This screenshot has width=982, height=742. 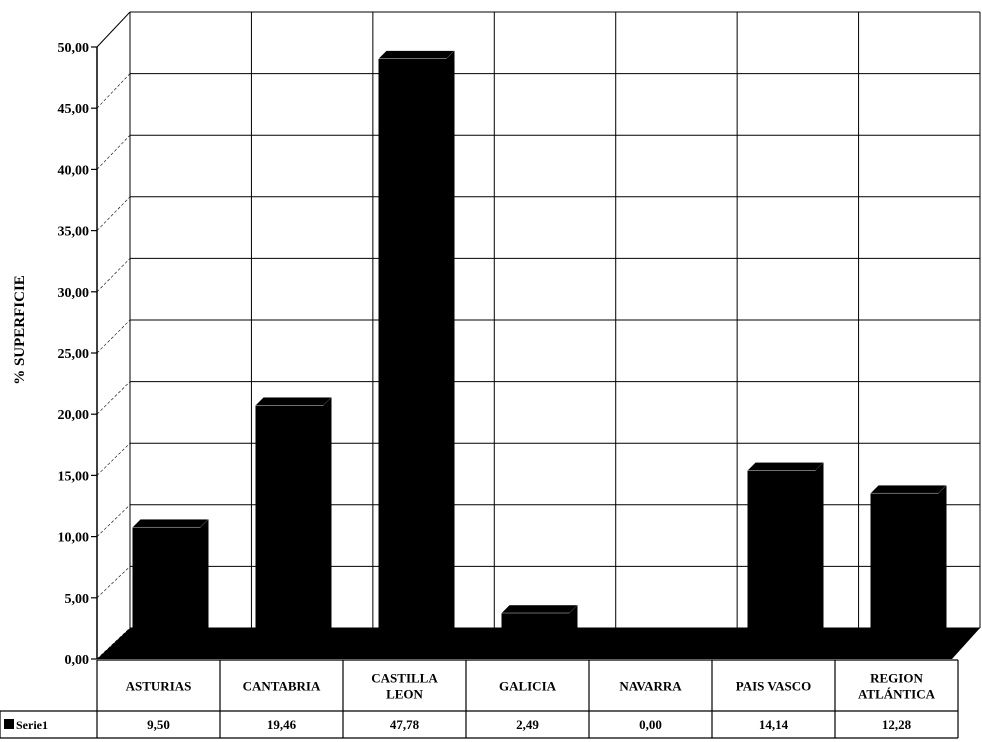 I want to click on category-label: ASTURIAS, so click(x=159, y=686).